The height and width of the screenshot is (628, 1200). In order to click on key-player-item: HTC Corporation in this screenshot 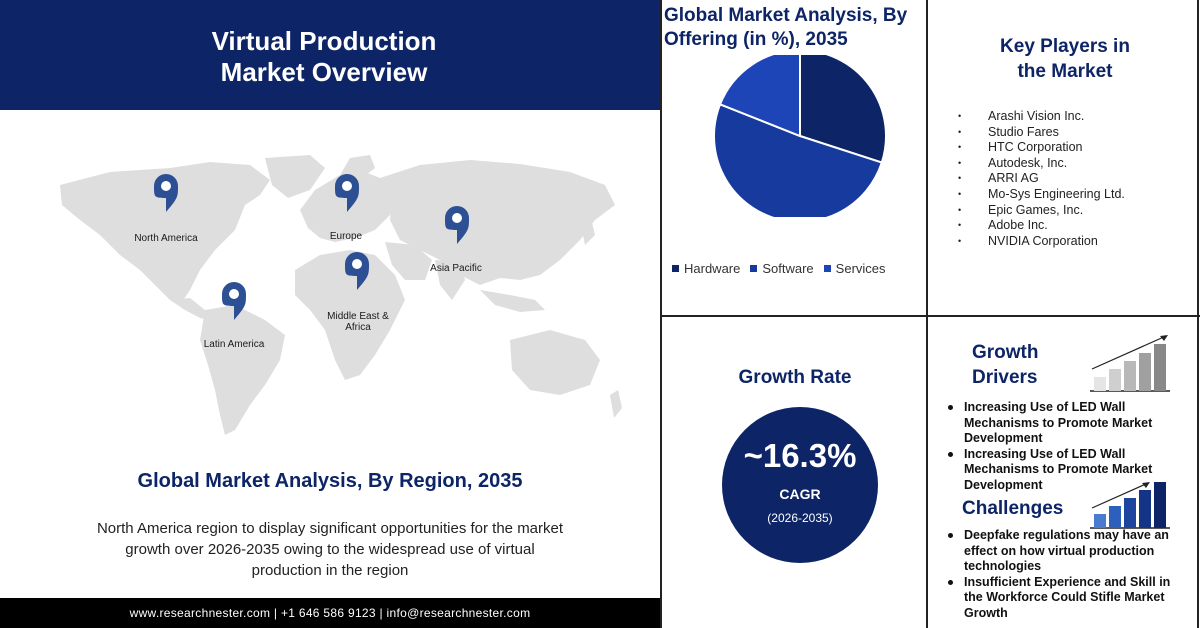, I will do `click(1073, 148)`.